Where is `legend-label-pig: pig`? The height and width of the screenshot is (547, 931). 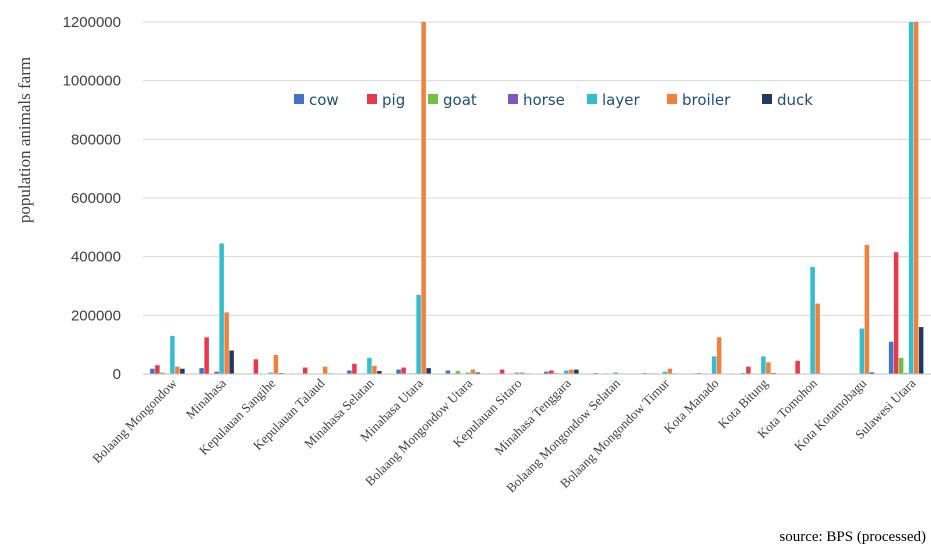 legend-label-pig: pig is located at coordinates (393, 100).